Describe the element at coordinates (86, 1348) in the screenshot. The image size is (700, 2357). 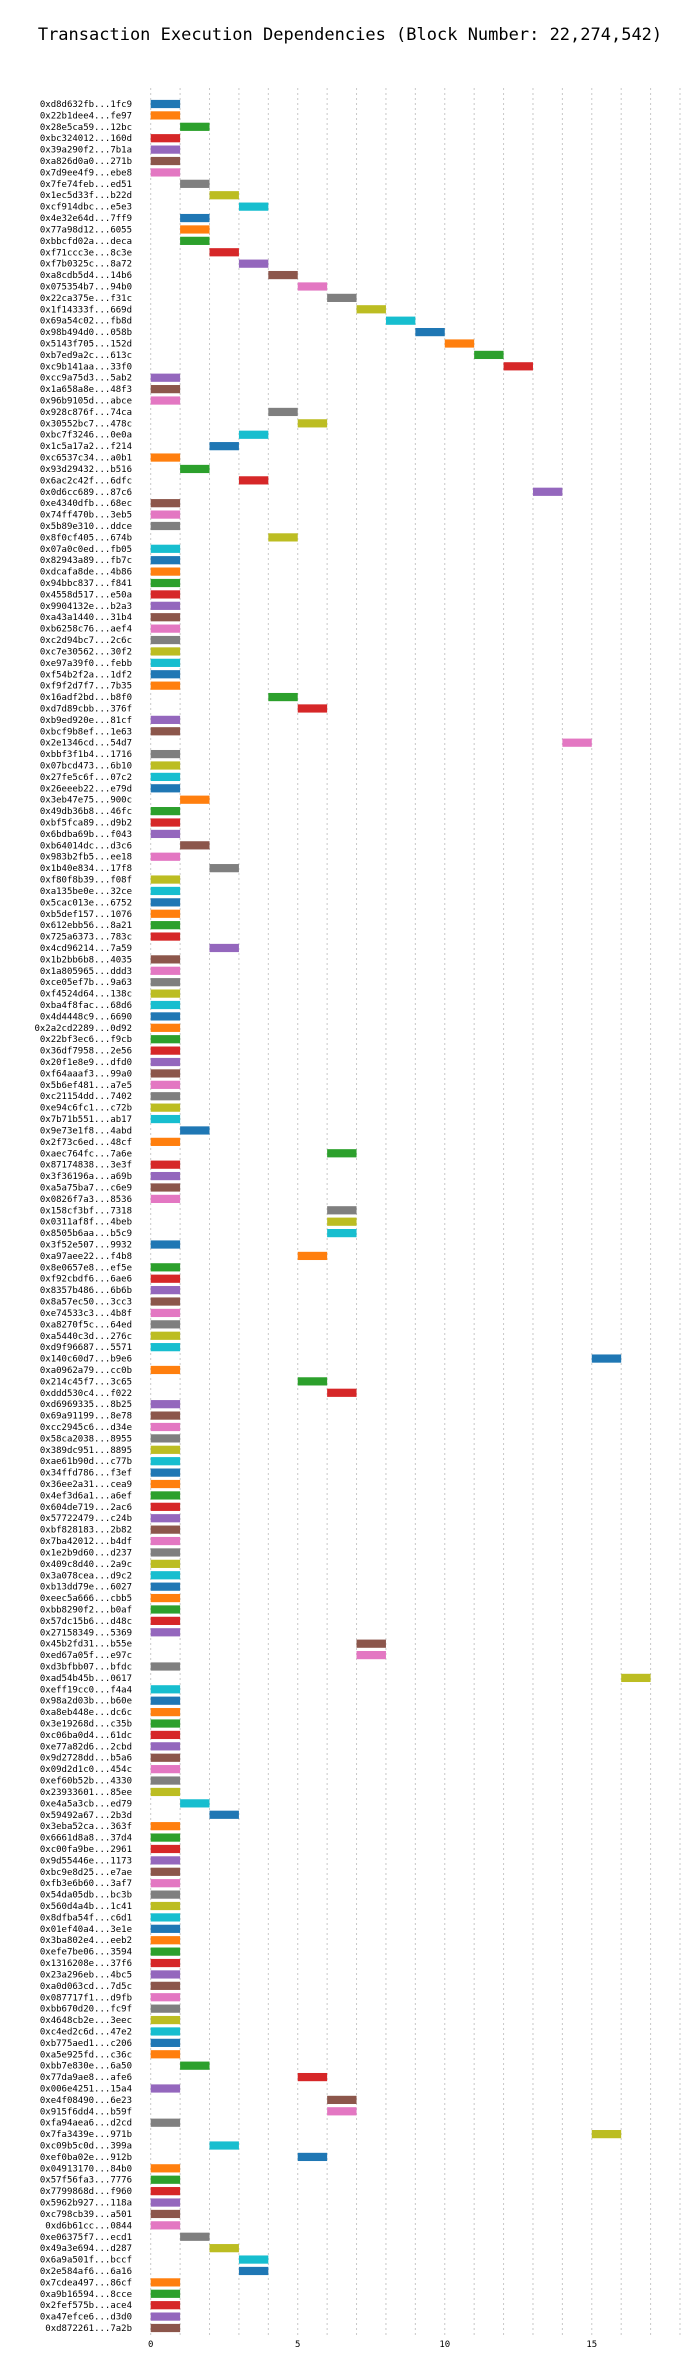
I see `y-tick-label: 0xd9f96687...5571` at that location.